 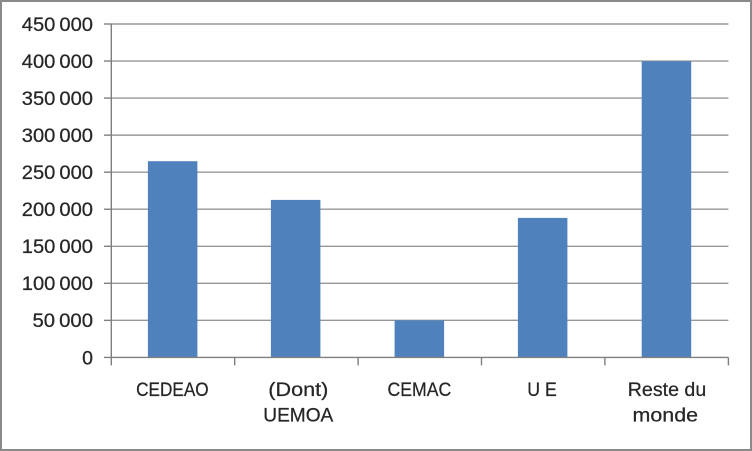 What do you see at coordinates (57, 62) in the screenshot?
I see `svg-text: 400 000` at bounding box center [57, 62].